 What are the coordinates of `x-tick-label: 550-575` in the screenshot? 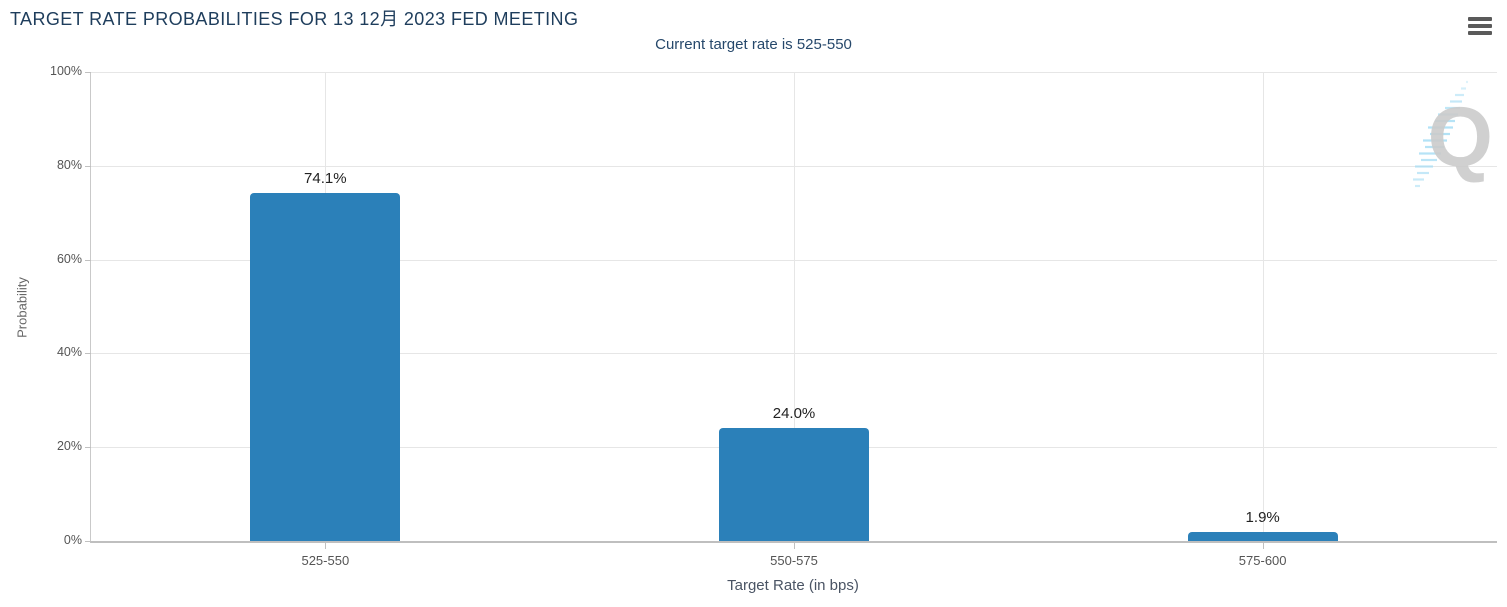 It's located at (794, 560).